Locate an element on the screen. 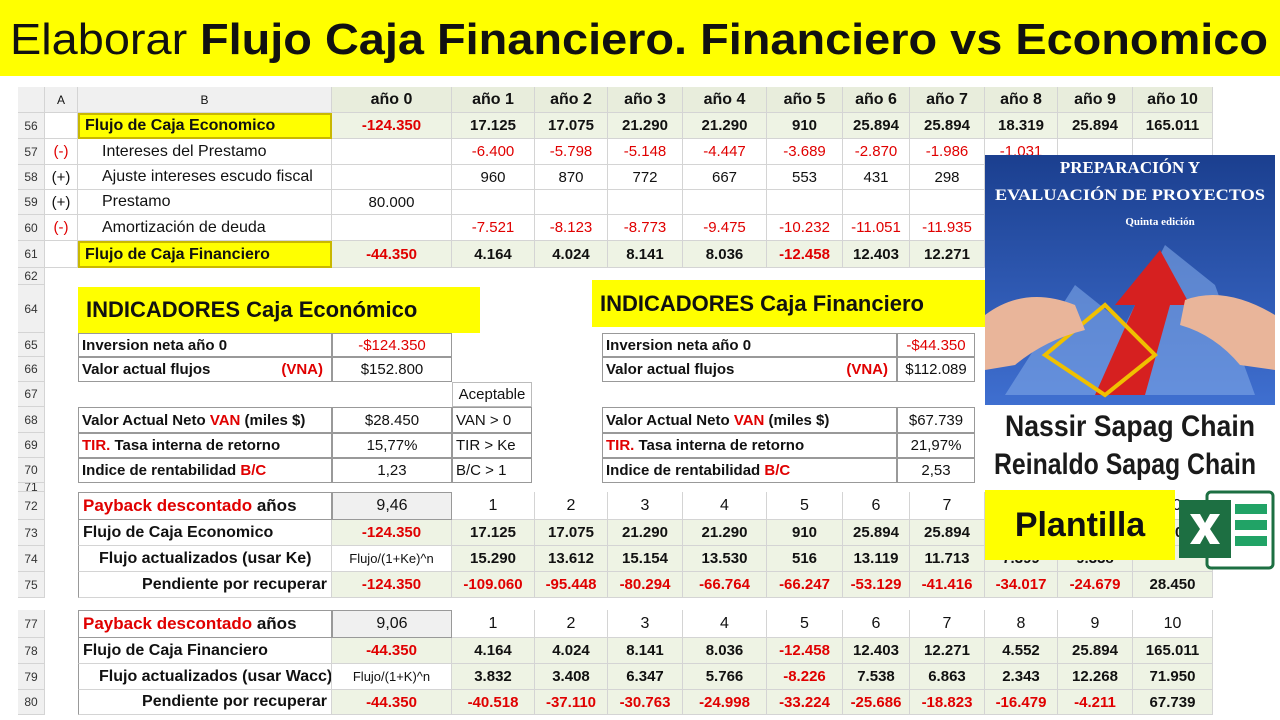 The width and height of the screenshot is (1280, 720). row-number: 71 is located at coordinates (31, 487).